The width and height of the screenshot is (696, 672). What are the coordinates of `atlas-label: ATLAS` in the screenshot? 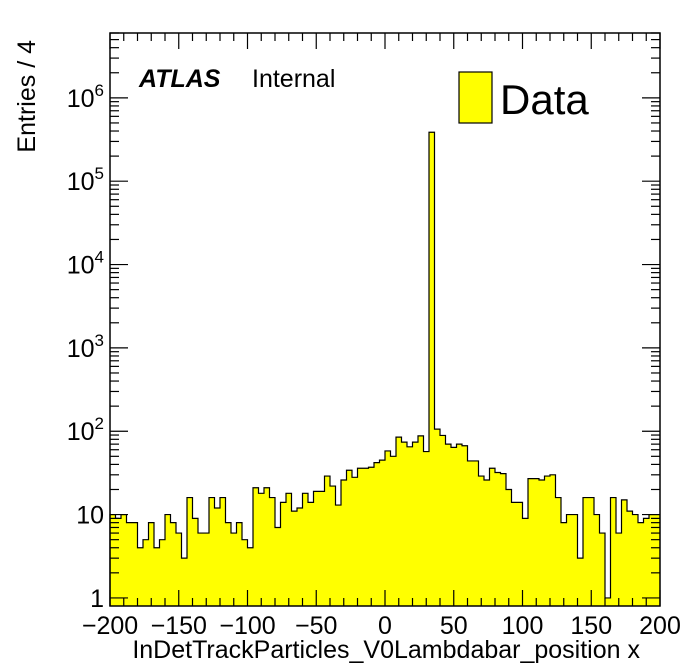 It's located at (179, 79).